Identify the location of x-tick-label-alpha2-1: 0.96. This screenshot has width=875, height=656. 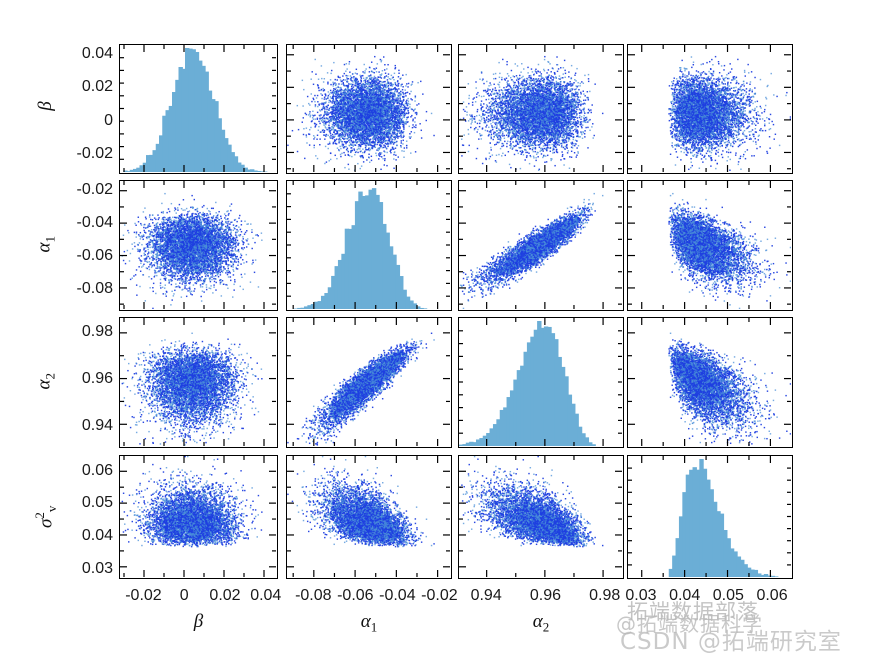
(545, 595).